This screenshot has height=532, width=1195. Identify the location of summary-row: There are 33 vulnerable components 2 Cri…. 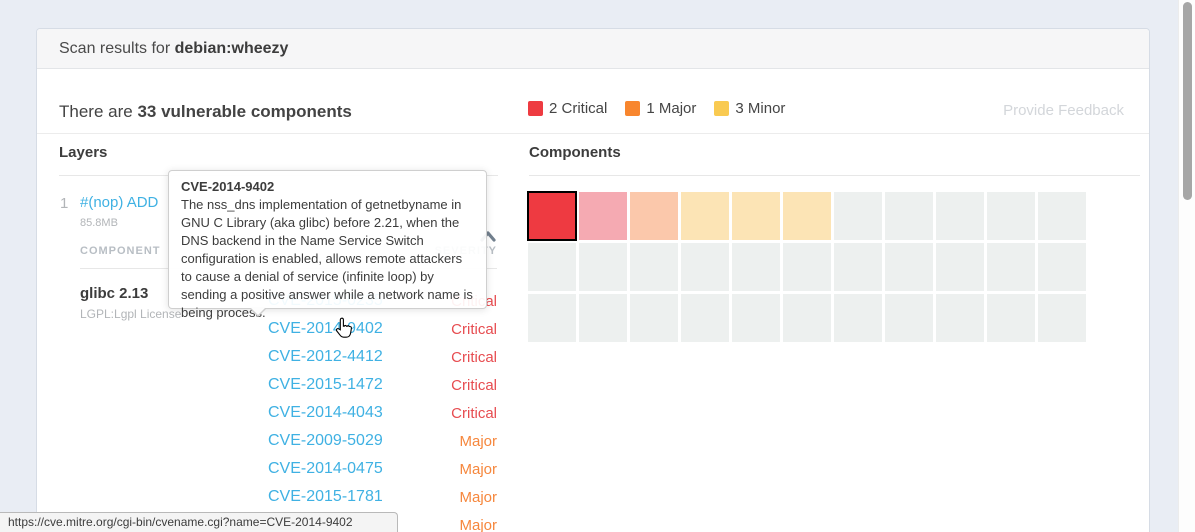
(593, 101).